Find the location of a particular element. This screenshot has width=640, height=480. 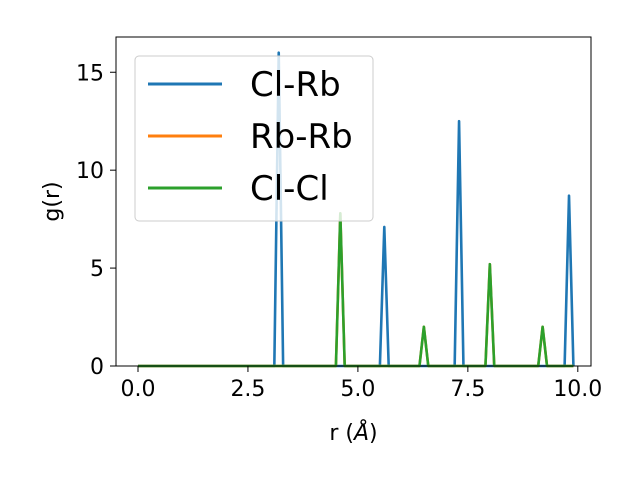

y-tick-label: 15 is located at coordinates (90, 73).